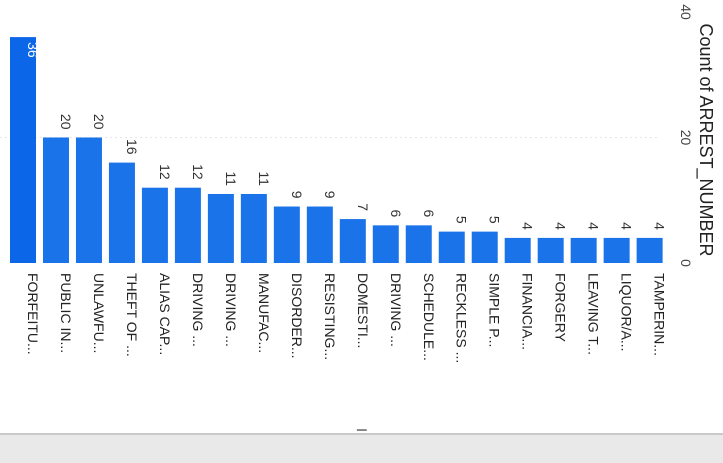 This screenshot has width=723, height=463. I want to click on value-axis-ticks: 0 20 40, so click(686, 135).